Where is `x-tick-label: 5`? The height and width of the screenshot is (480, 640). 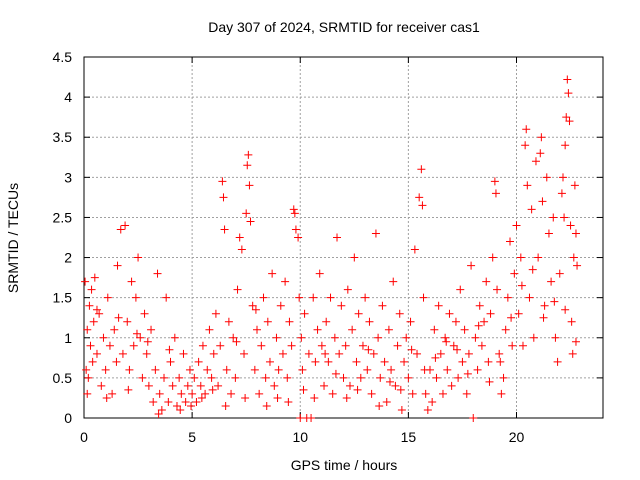 x-tick-label: 5 is located at coordinates (192, 437).